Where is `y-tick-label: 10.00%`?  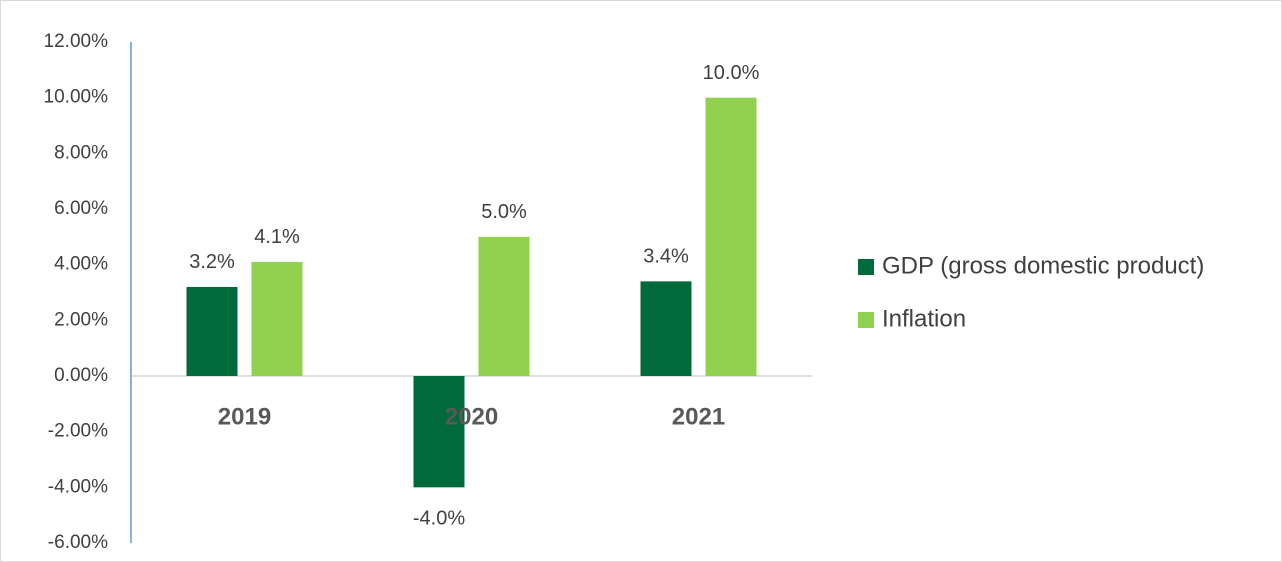 y-tick-label: 10.00% is located at coordinates (76, 97).